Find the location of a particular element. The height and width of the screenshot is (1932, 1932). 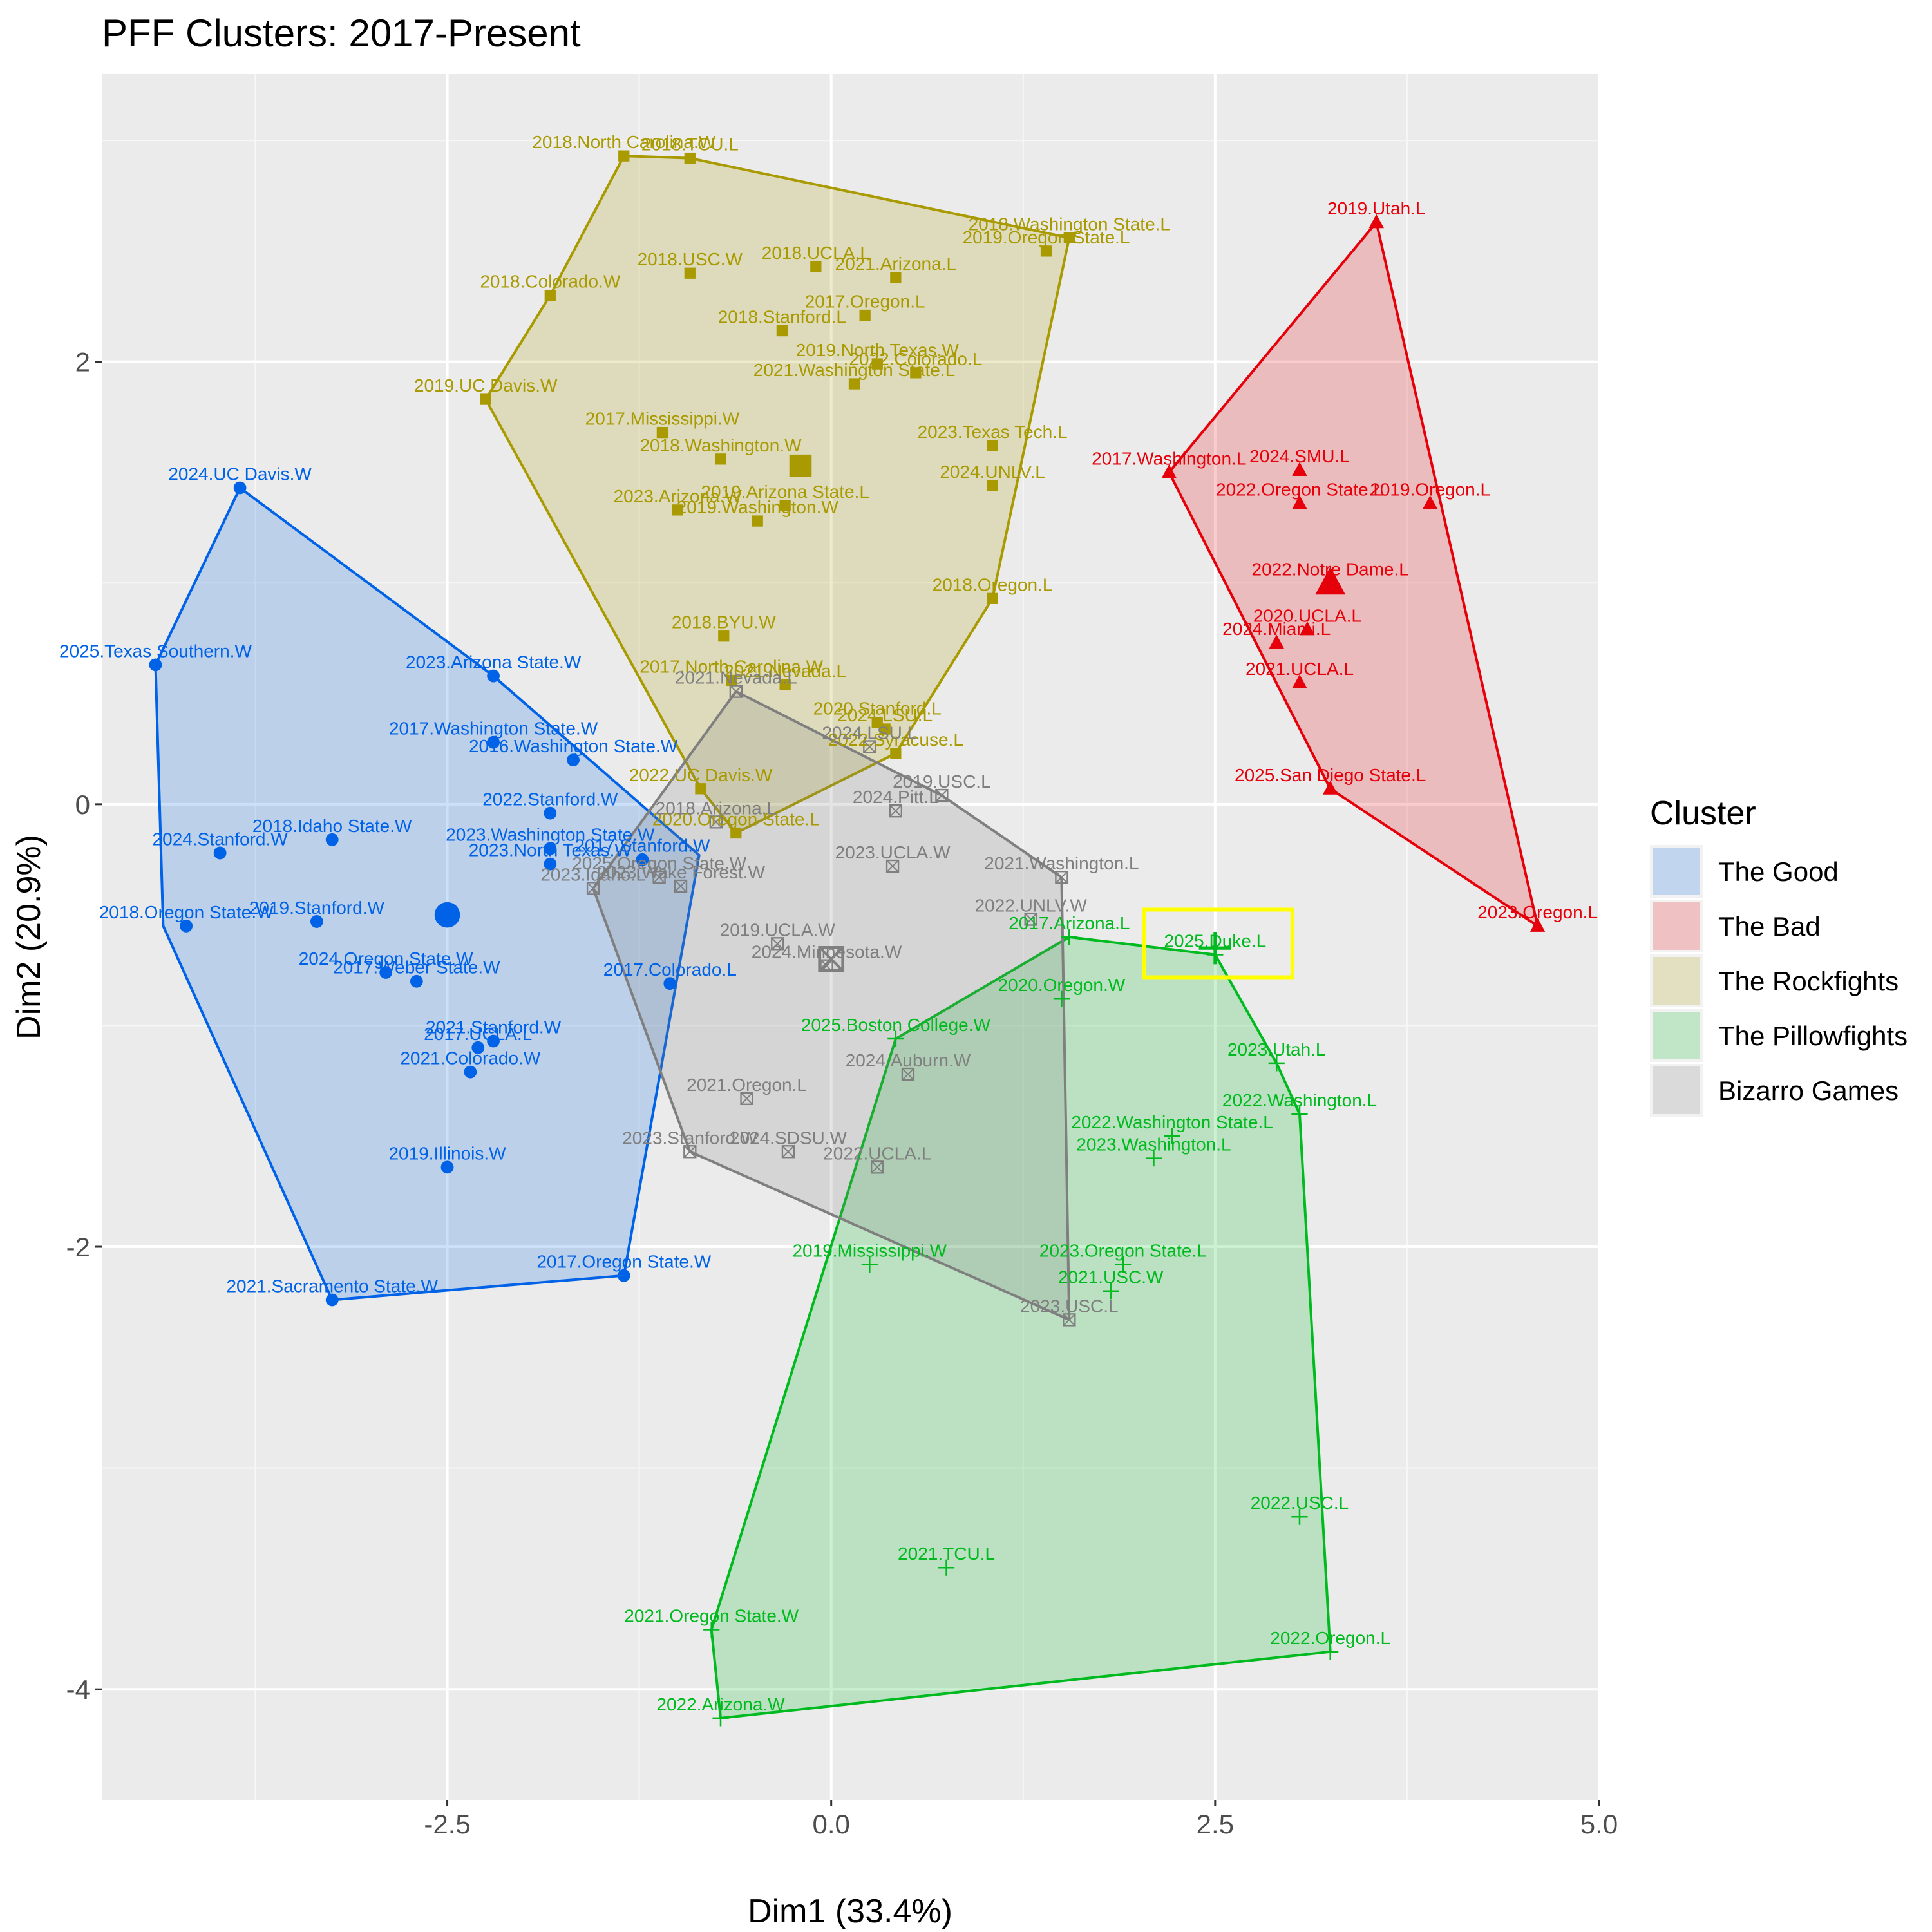

point-label: 2023.Stanford.W is located at coordinates (690, 1138).